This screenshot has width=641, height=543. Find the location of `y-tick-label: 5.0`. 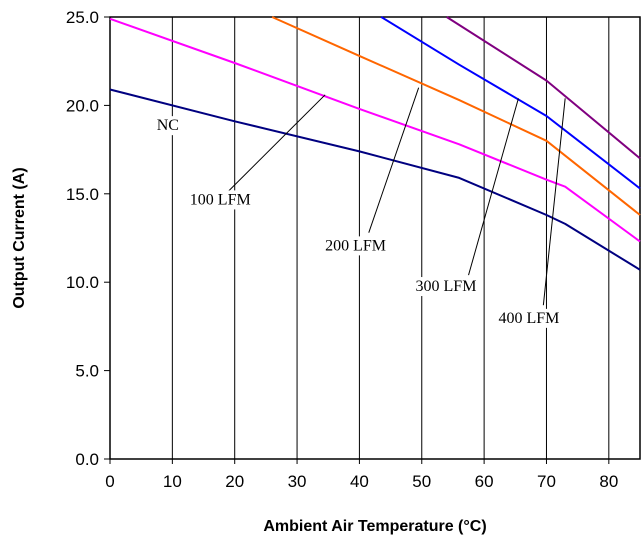

y-tick-label: 5.0 is located at coordinates (87, 371).